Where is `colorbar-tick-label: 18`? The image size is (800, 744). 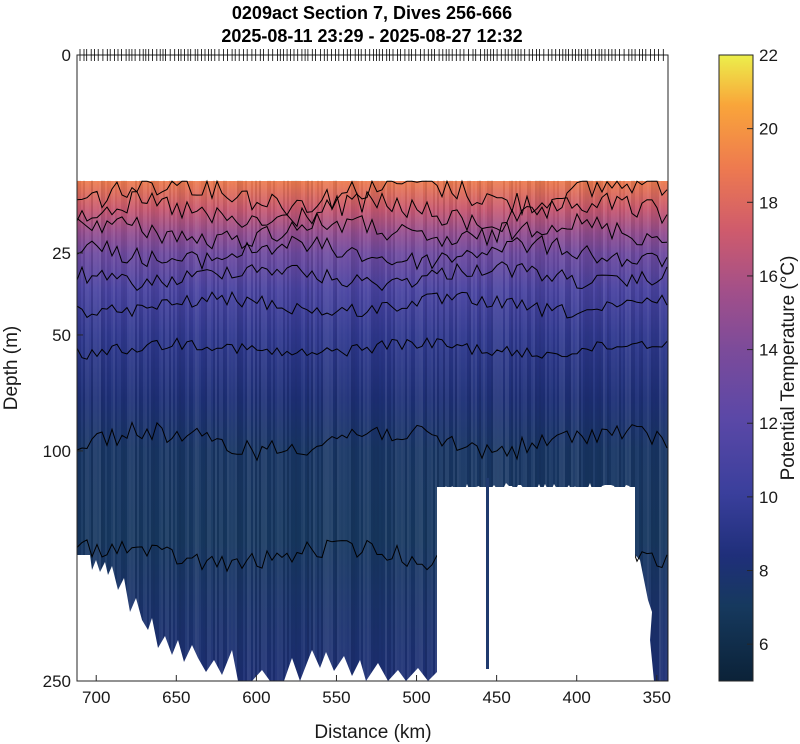 colorbar-tick-label: 18 is located at coordinates (768, 202).